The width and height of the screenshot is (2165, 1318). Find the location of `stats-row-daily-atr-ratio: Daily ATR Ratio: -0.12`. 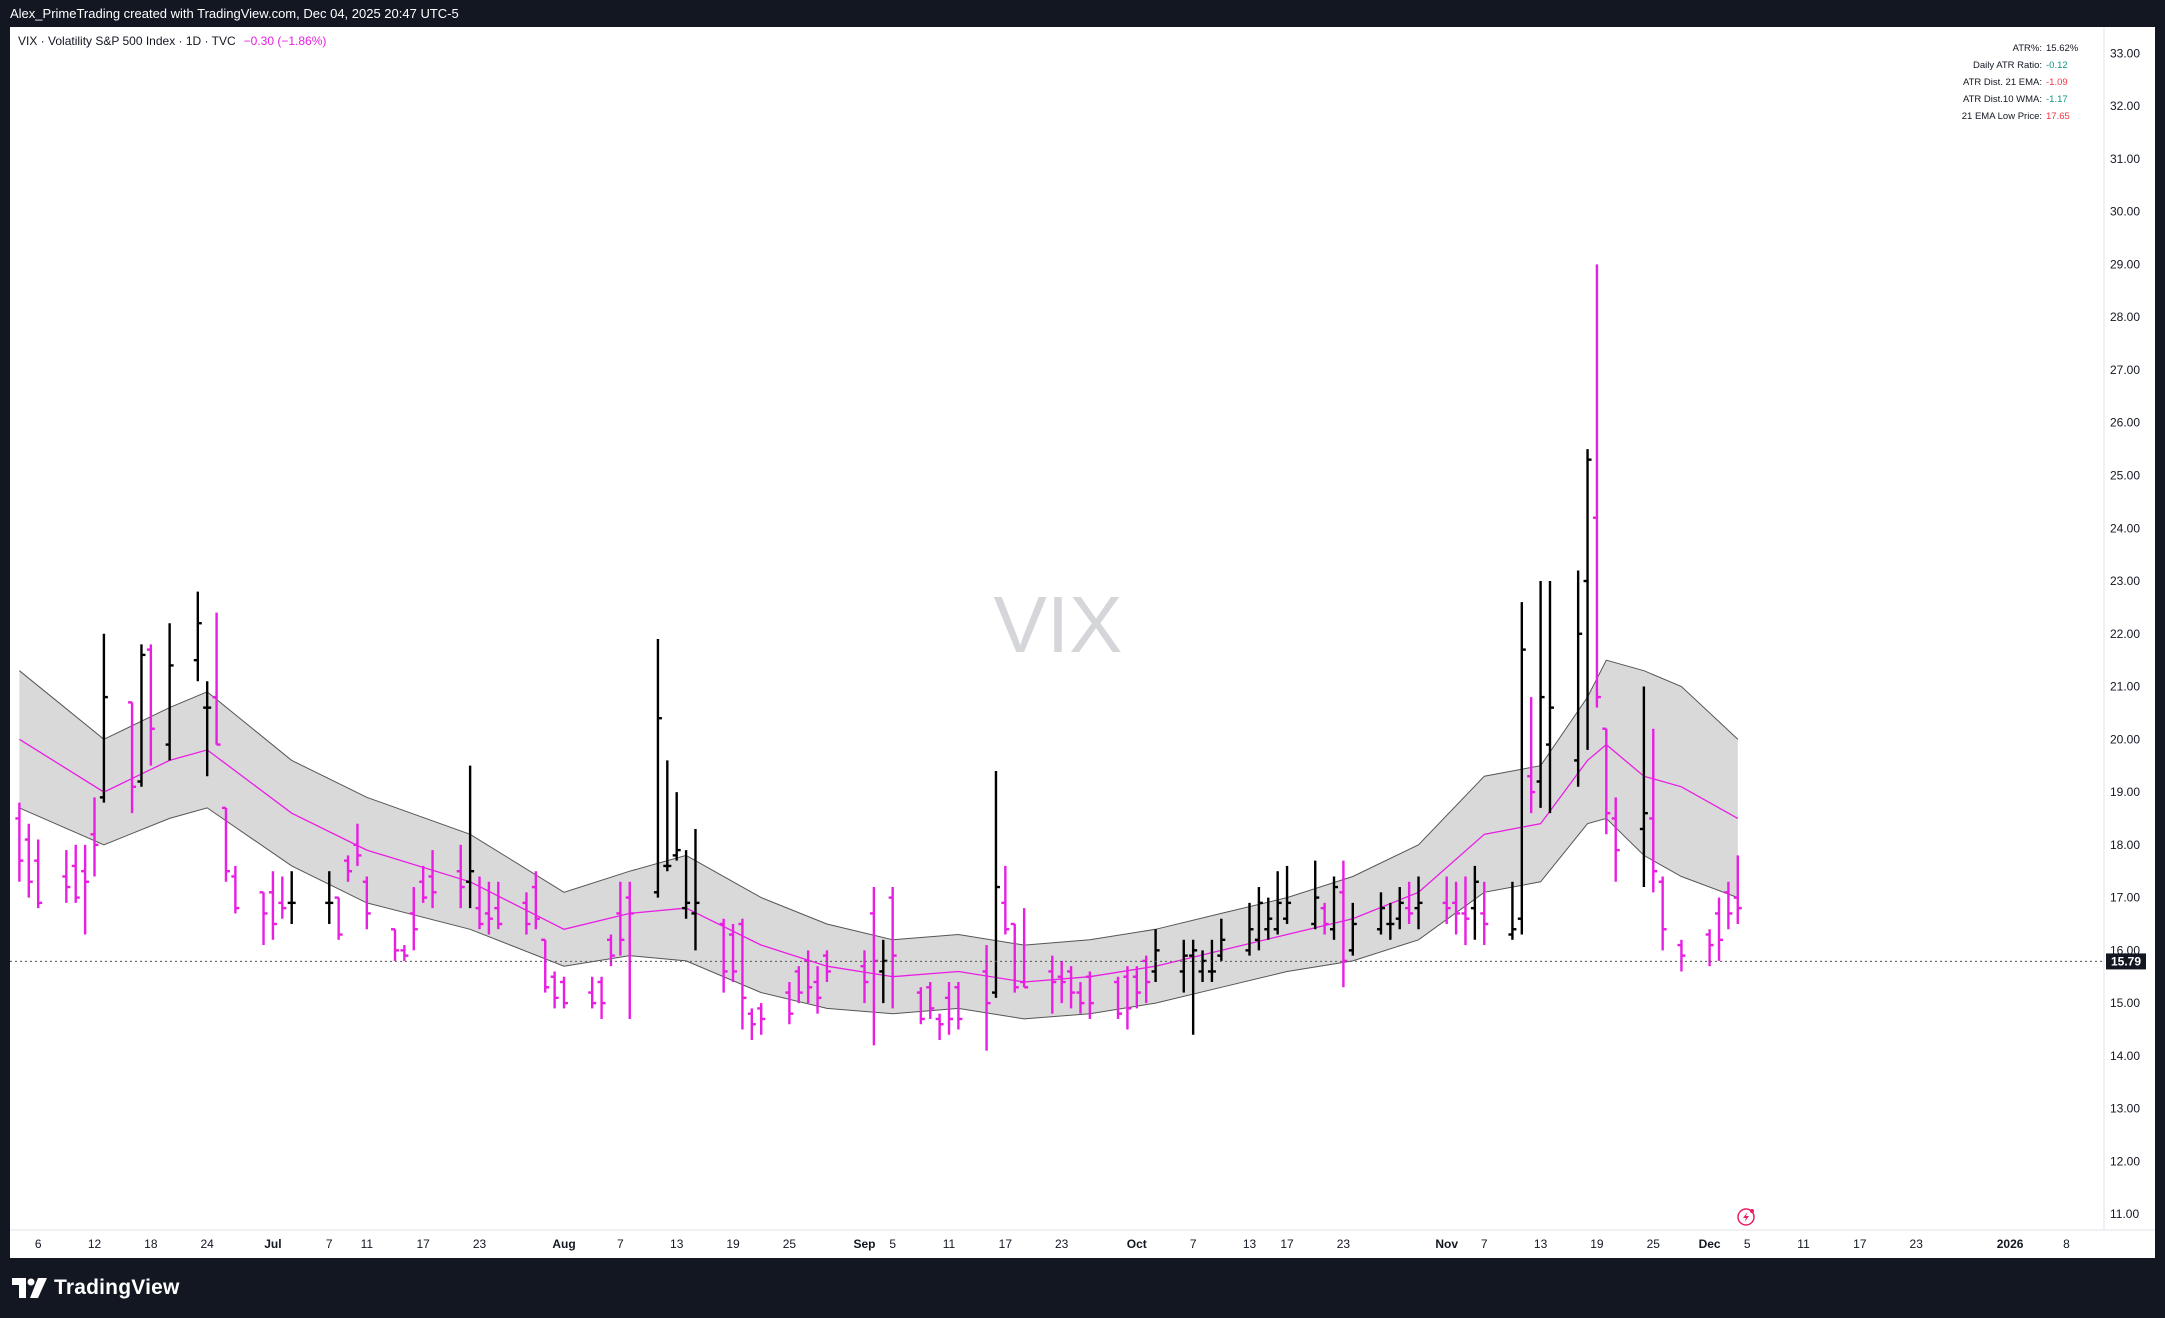

stats-row-daily-atr-ratio: Daily ATR Ratio: -0.12 is located at coordinates (2020, 65).